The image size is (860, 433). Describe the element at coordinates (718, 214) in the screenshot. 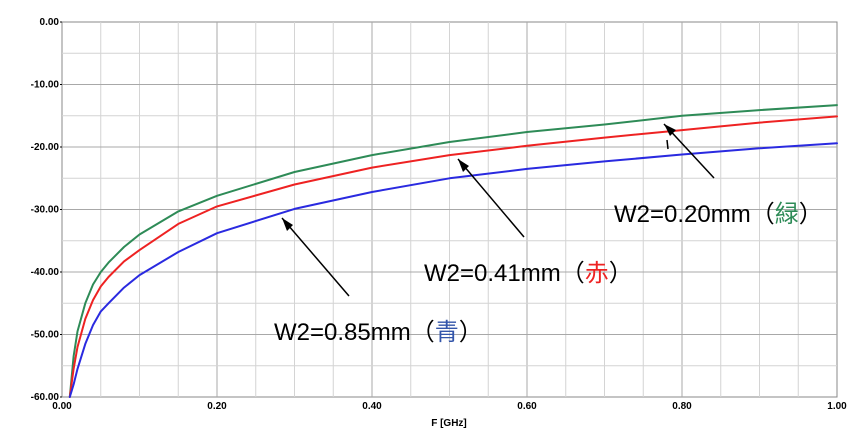

I see `annotation-020-label: W2=0.20mm（緑）` at that location.